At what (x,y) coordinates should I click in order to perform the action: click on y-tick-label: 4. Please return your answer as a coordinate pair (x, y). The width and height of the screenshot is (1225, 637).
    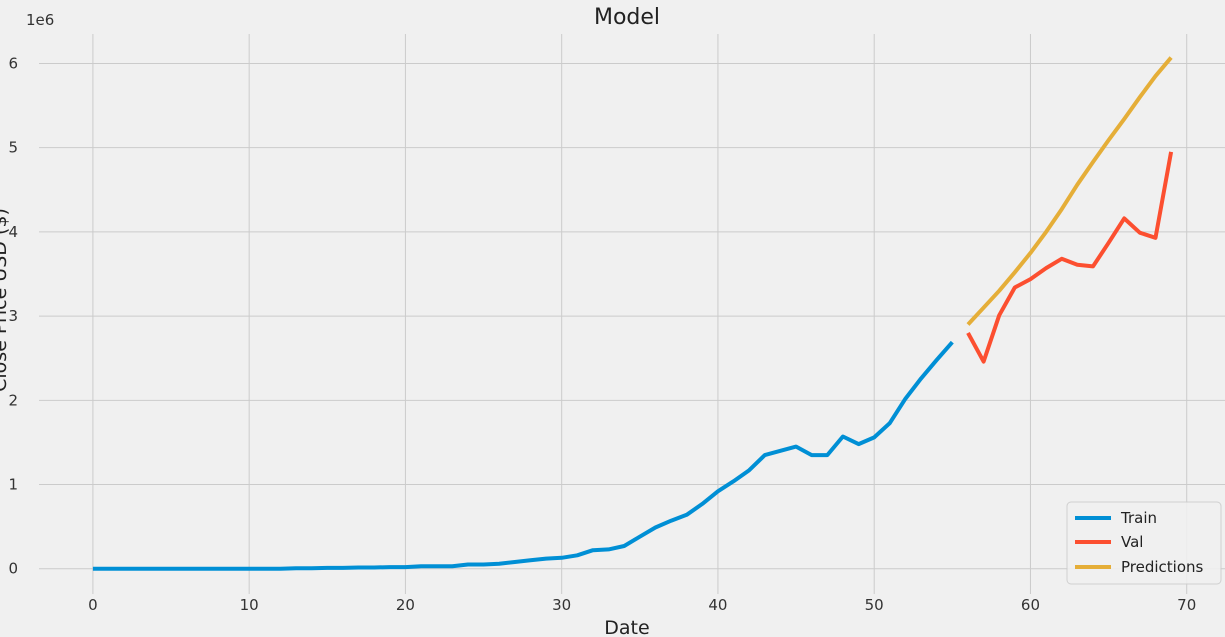
    Looking at the image, I should click on (13, 232).